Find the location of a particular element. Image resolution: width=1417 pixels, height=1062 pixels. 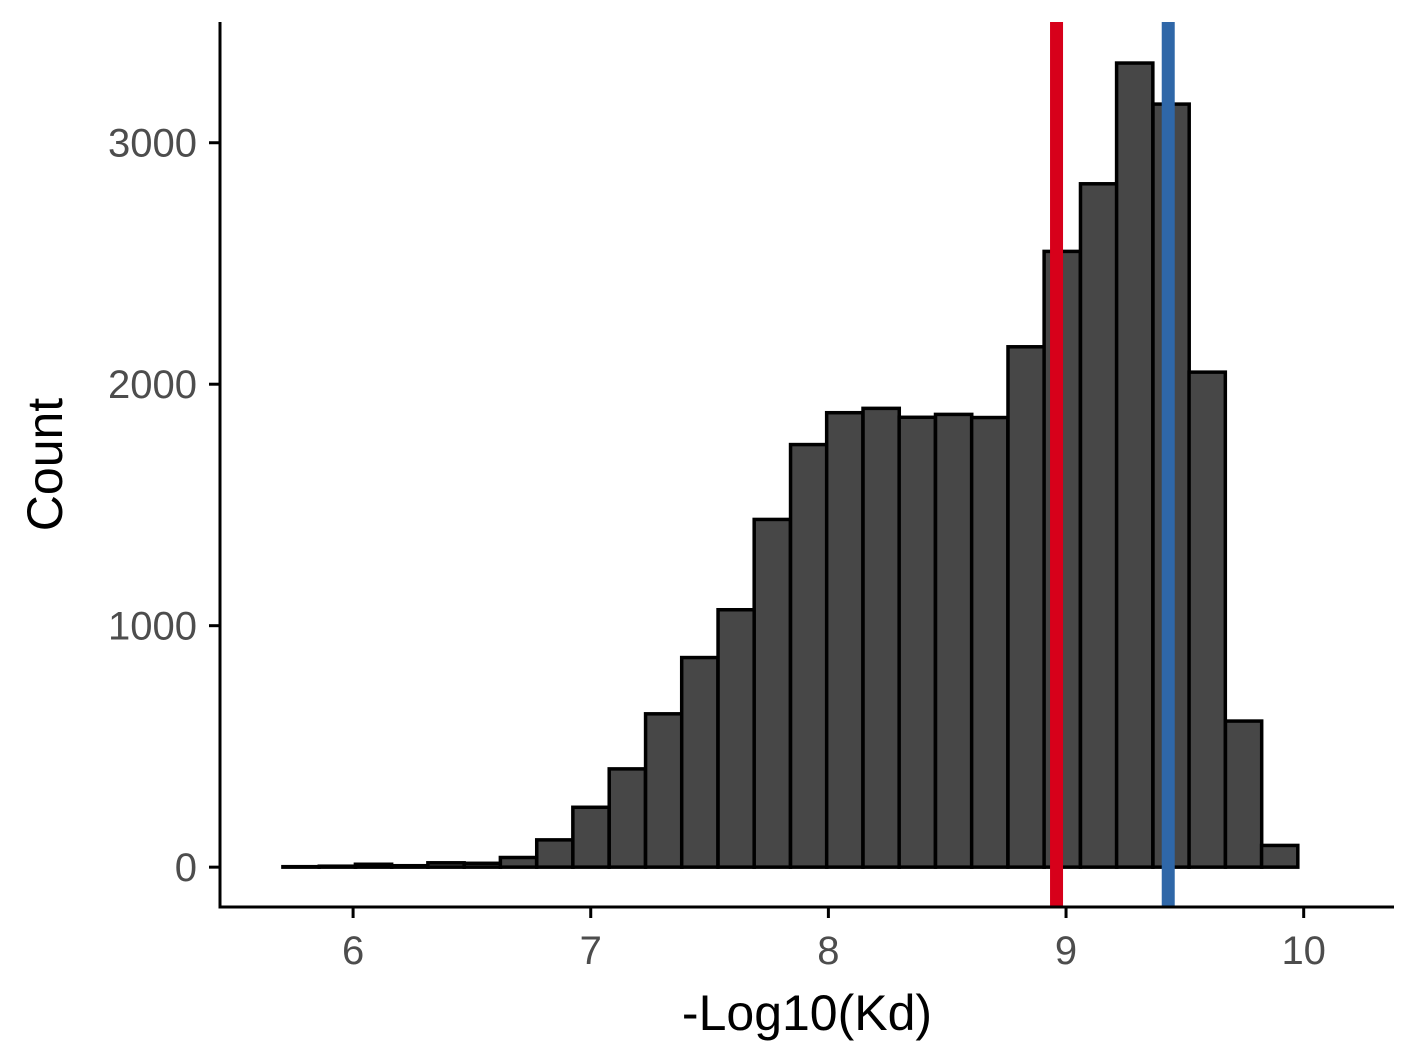

x-tick-label: 6 is located at coordinates (353, 951).